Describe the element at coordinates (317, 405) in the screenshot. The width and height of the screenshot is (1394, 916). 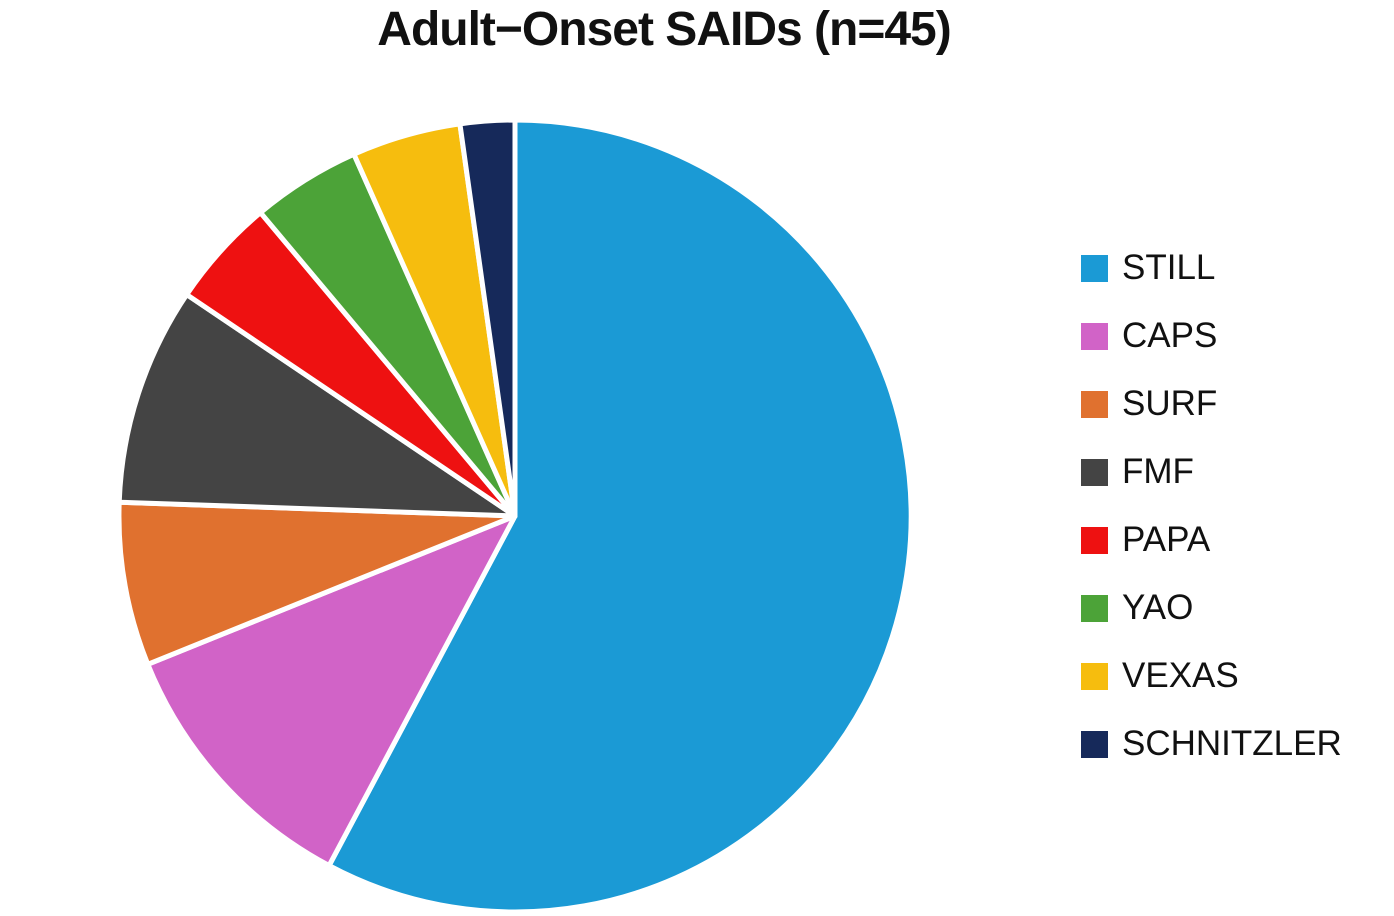
I see `pie-slice-fmf` at that location.